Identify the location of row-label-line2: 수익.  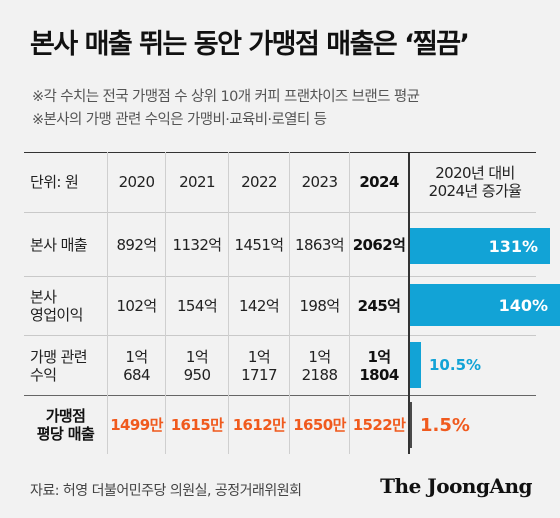
(43, 374).